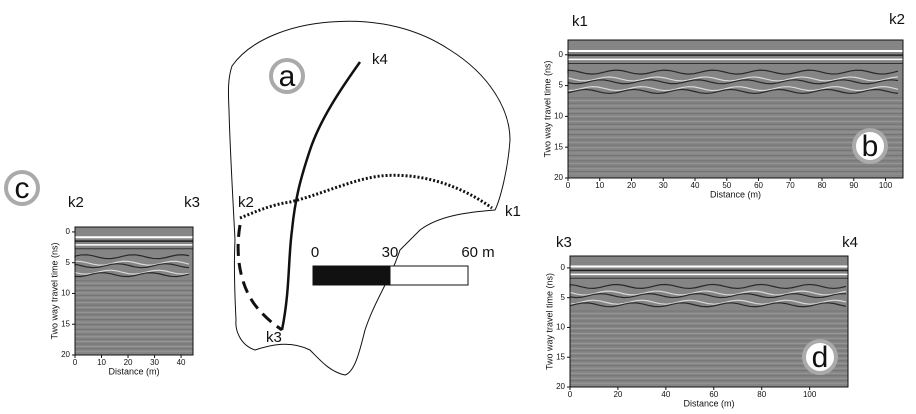 This screenshot has height=414, width=916. I want to click on scale-label: 60 m, so click(477, 252).